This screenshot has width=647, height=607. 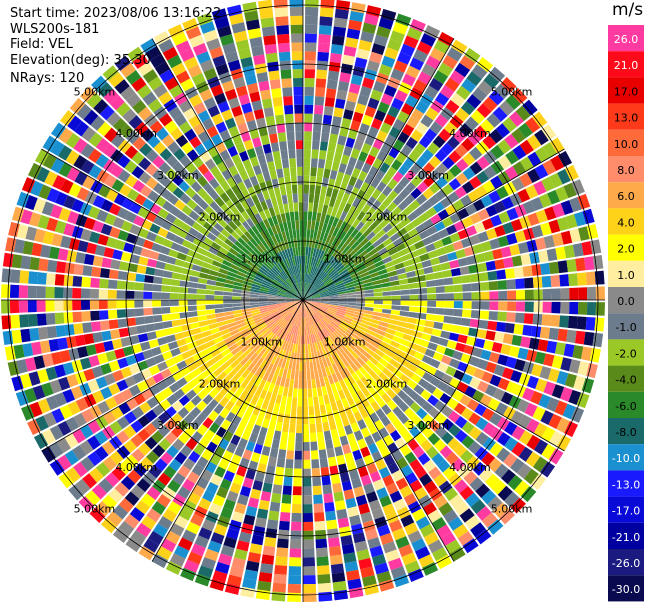 What do you see at coordinates (345, 258) in the screenshot?
I see `range-ring-label: 1.00km` at bounding box center [345, 258].